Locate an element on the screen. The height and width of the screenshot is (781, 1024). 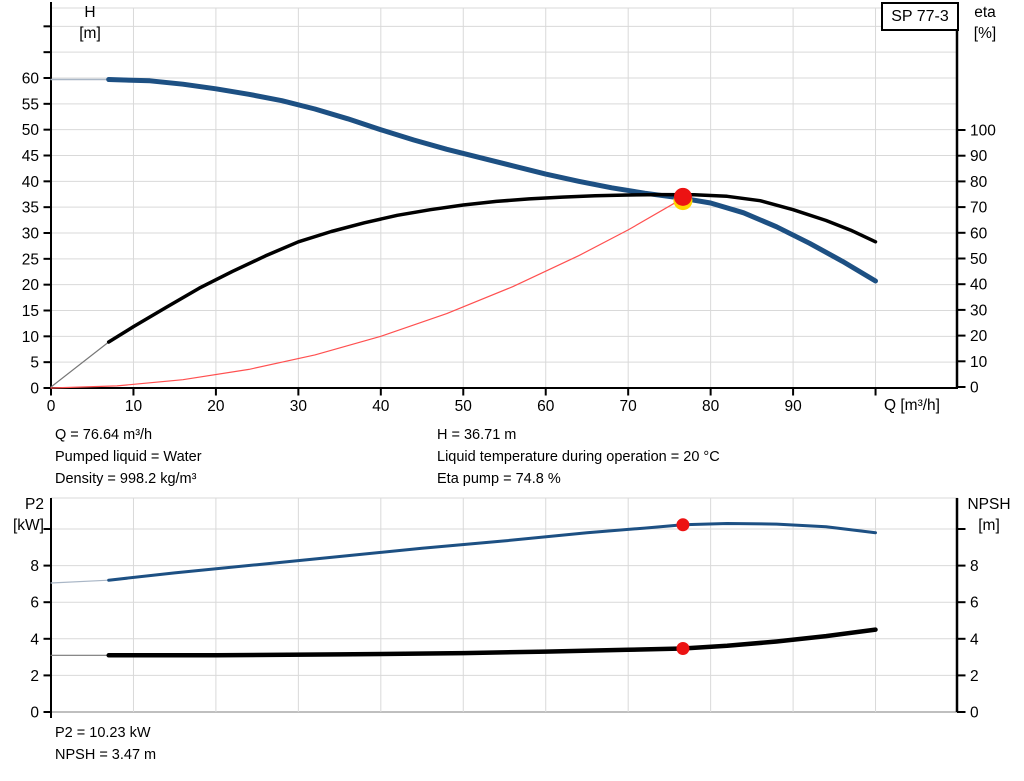
h-tick-label: 25 is located at coordinates (30, 259).